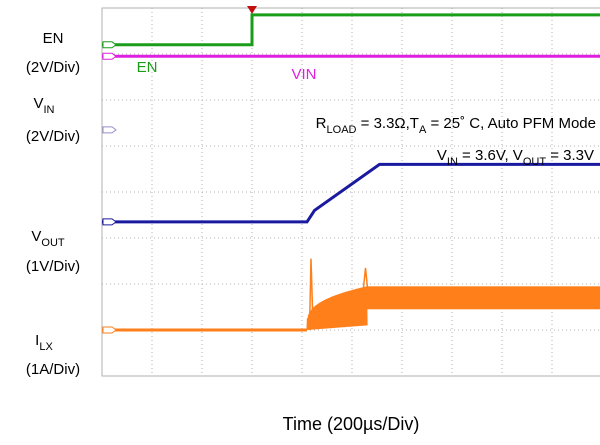  I want to click on channel-label-vin: VIN, so click(43, 105).